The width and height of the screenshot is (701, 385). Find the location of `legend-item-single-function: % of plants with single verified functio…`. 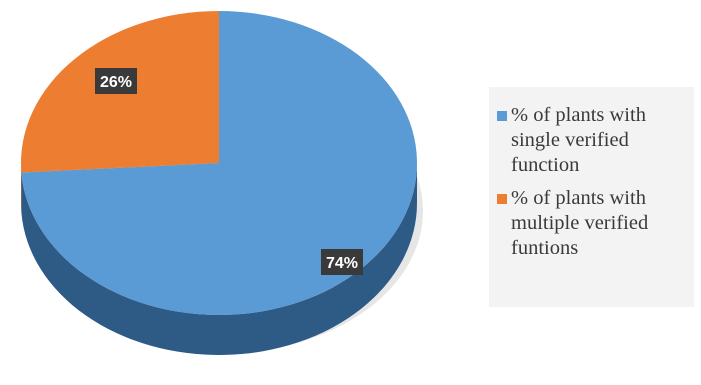

legend-item-single-function: % of plants with single verified functio… is located at coordinates (591, 140).